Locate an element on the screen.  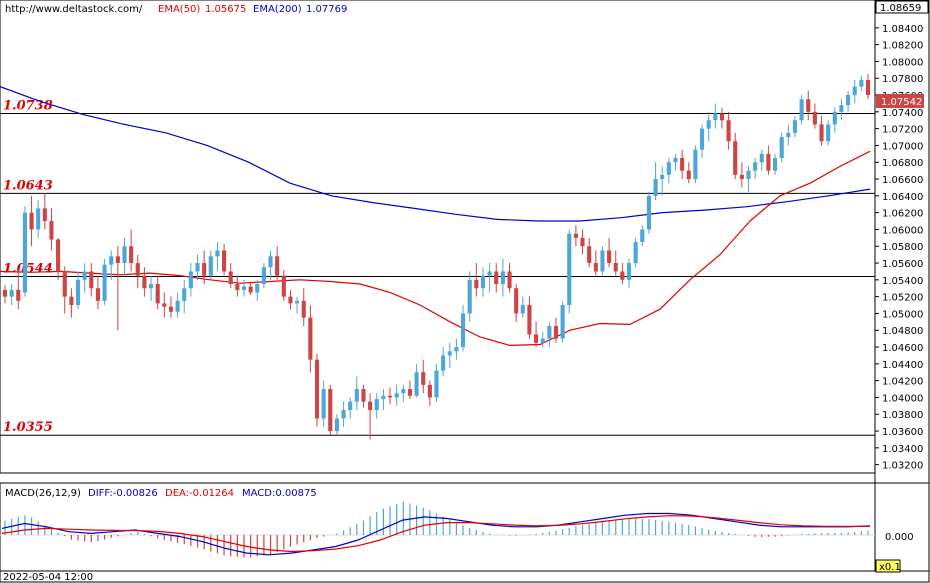
macd-series is located at coordinates (437, 529).